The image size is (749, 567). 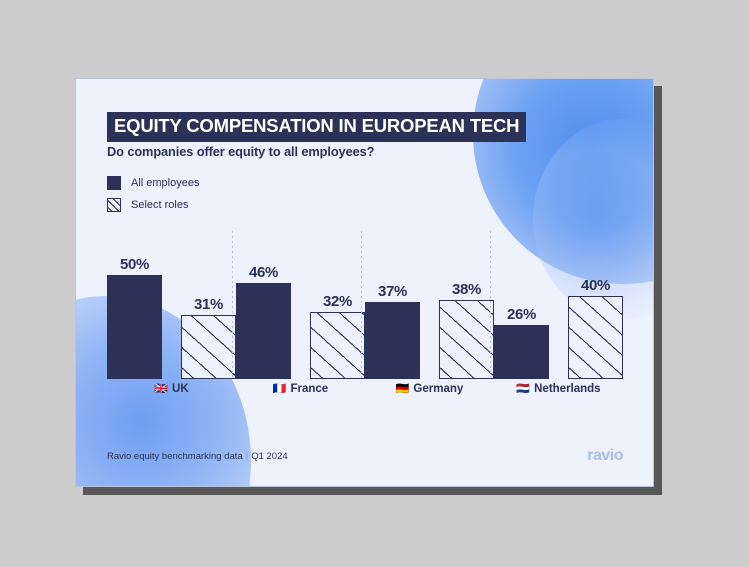 I want to click on bar-column: 38%, so click(x=466, y=308).